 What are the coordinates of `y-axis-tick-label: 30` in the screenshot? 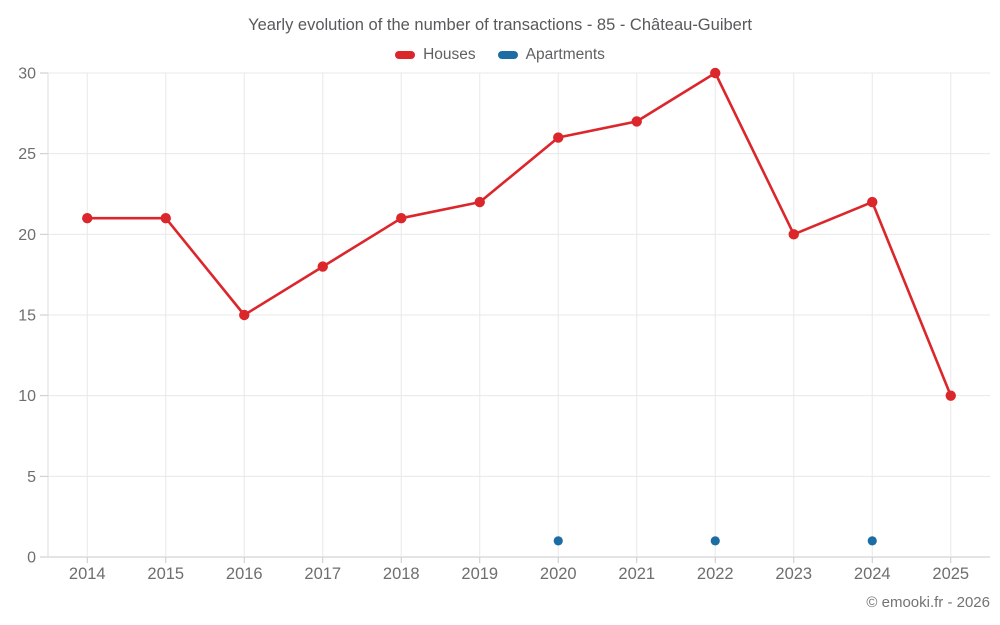 It's located at (27, 74).